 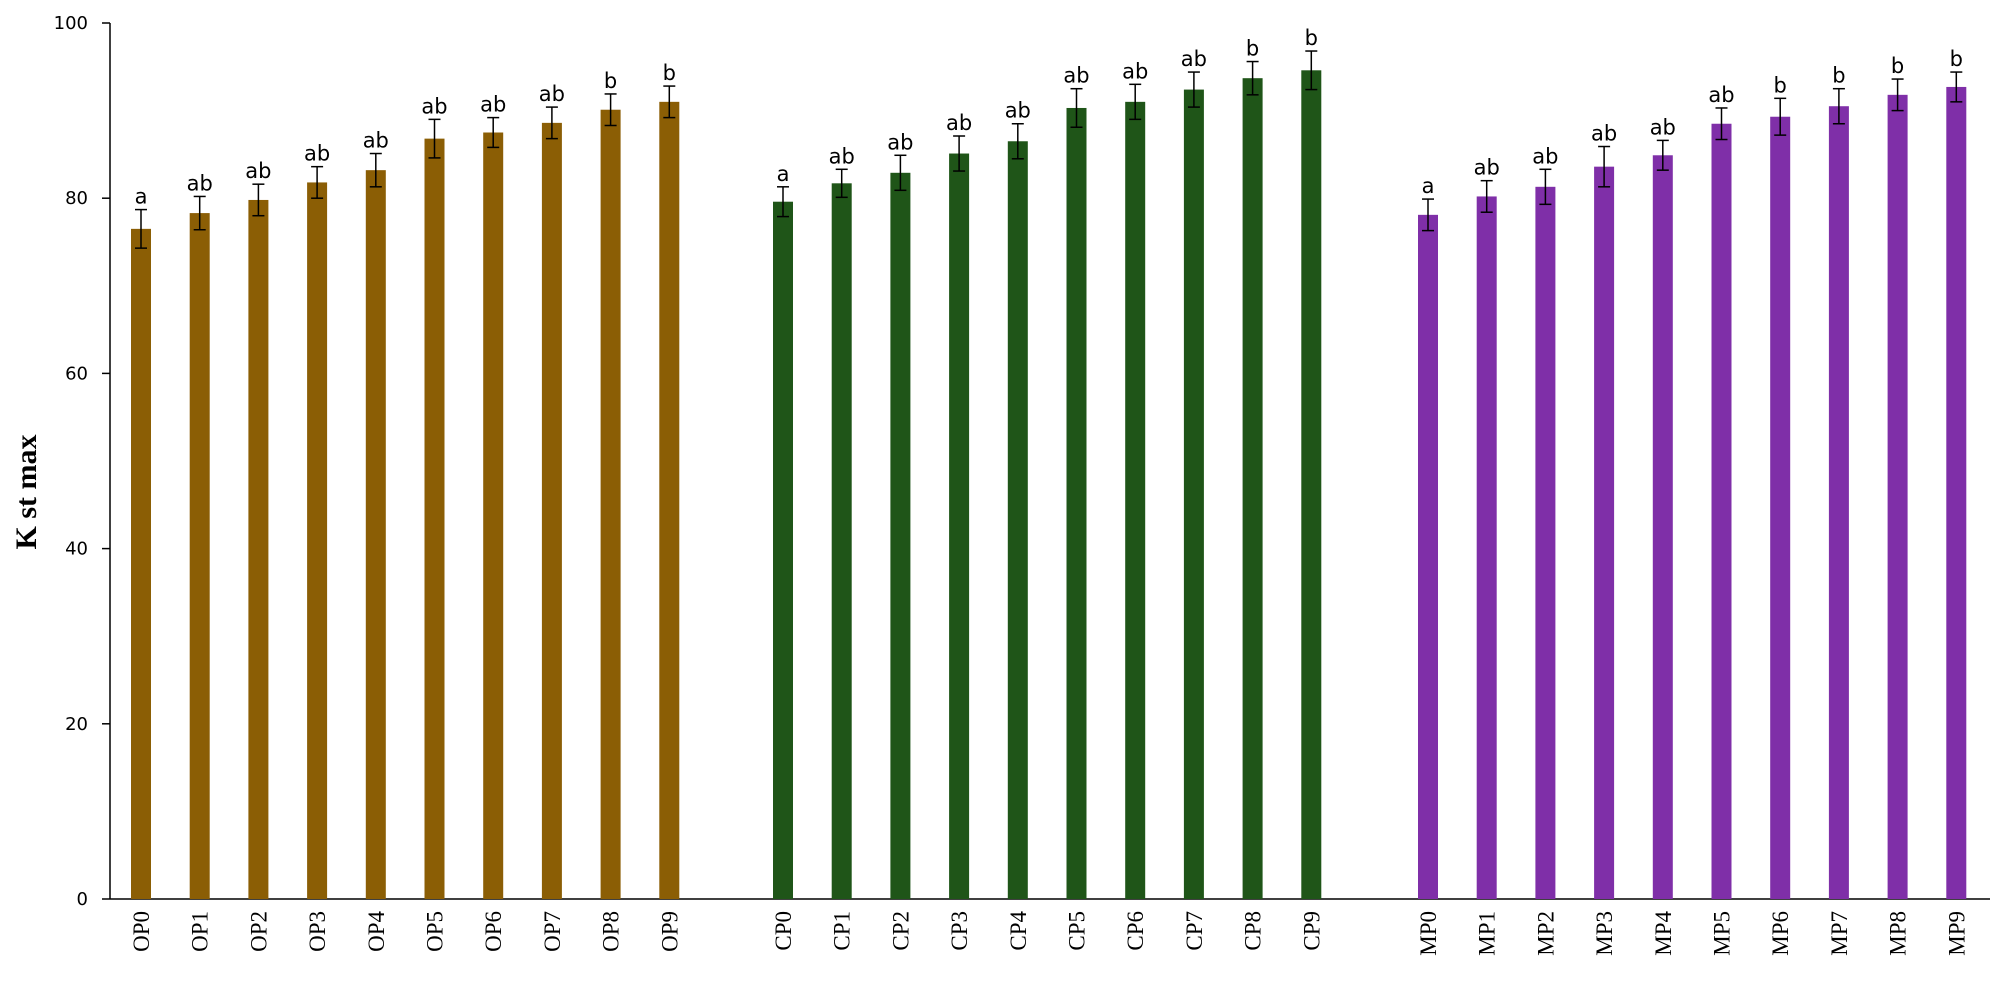 What do you see at coordinates (669, 500) in the screenshot?
I see `bar-op9` at bounding box center [669, 500].